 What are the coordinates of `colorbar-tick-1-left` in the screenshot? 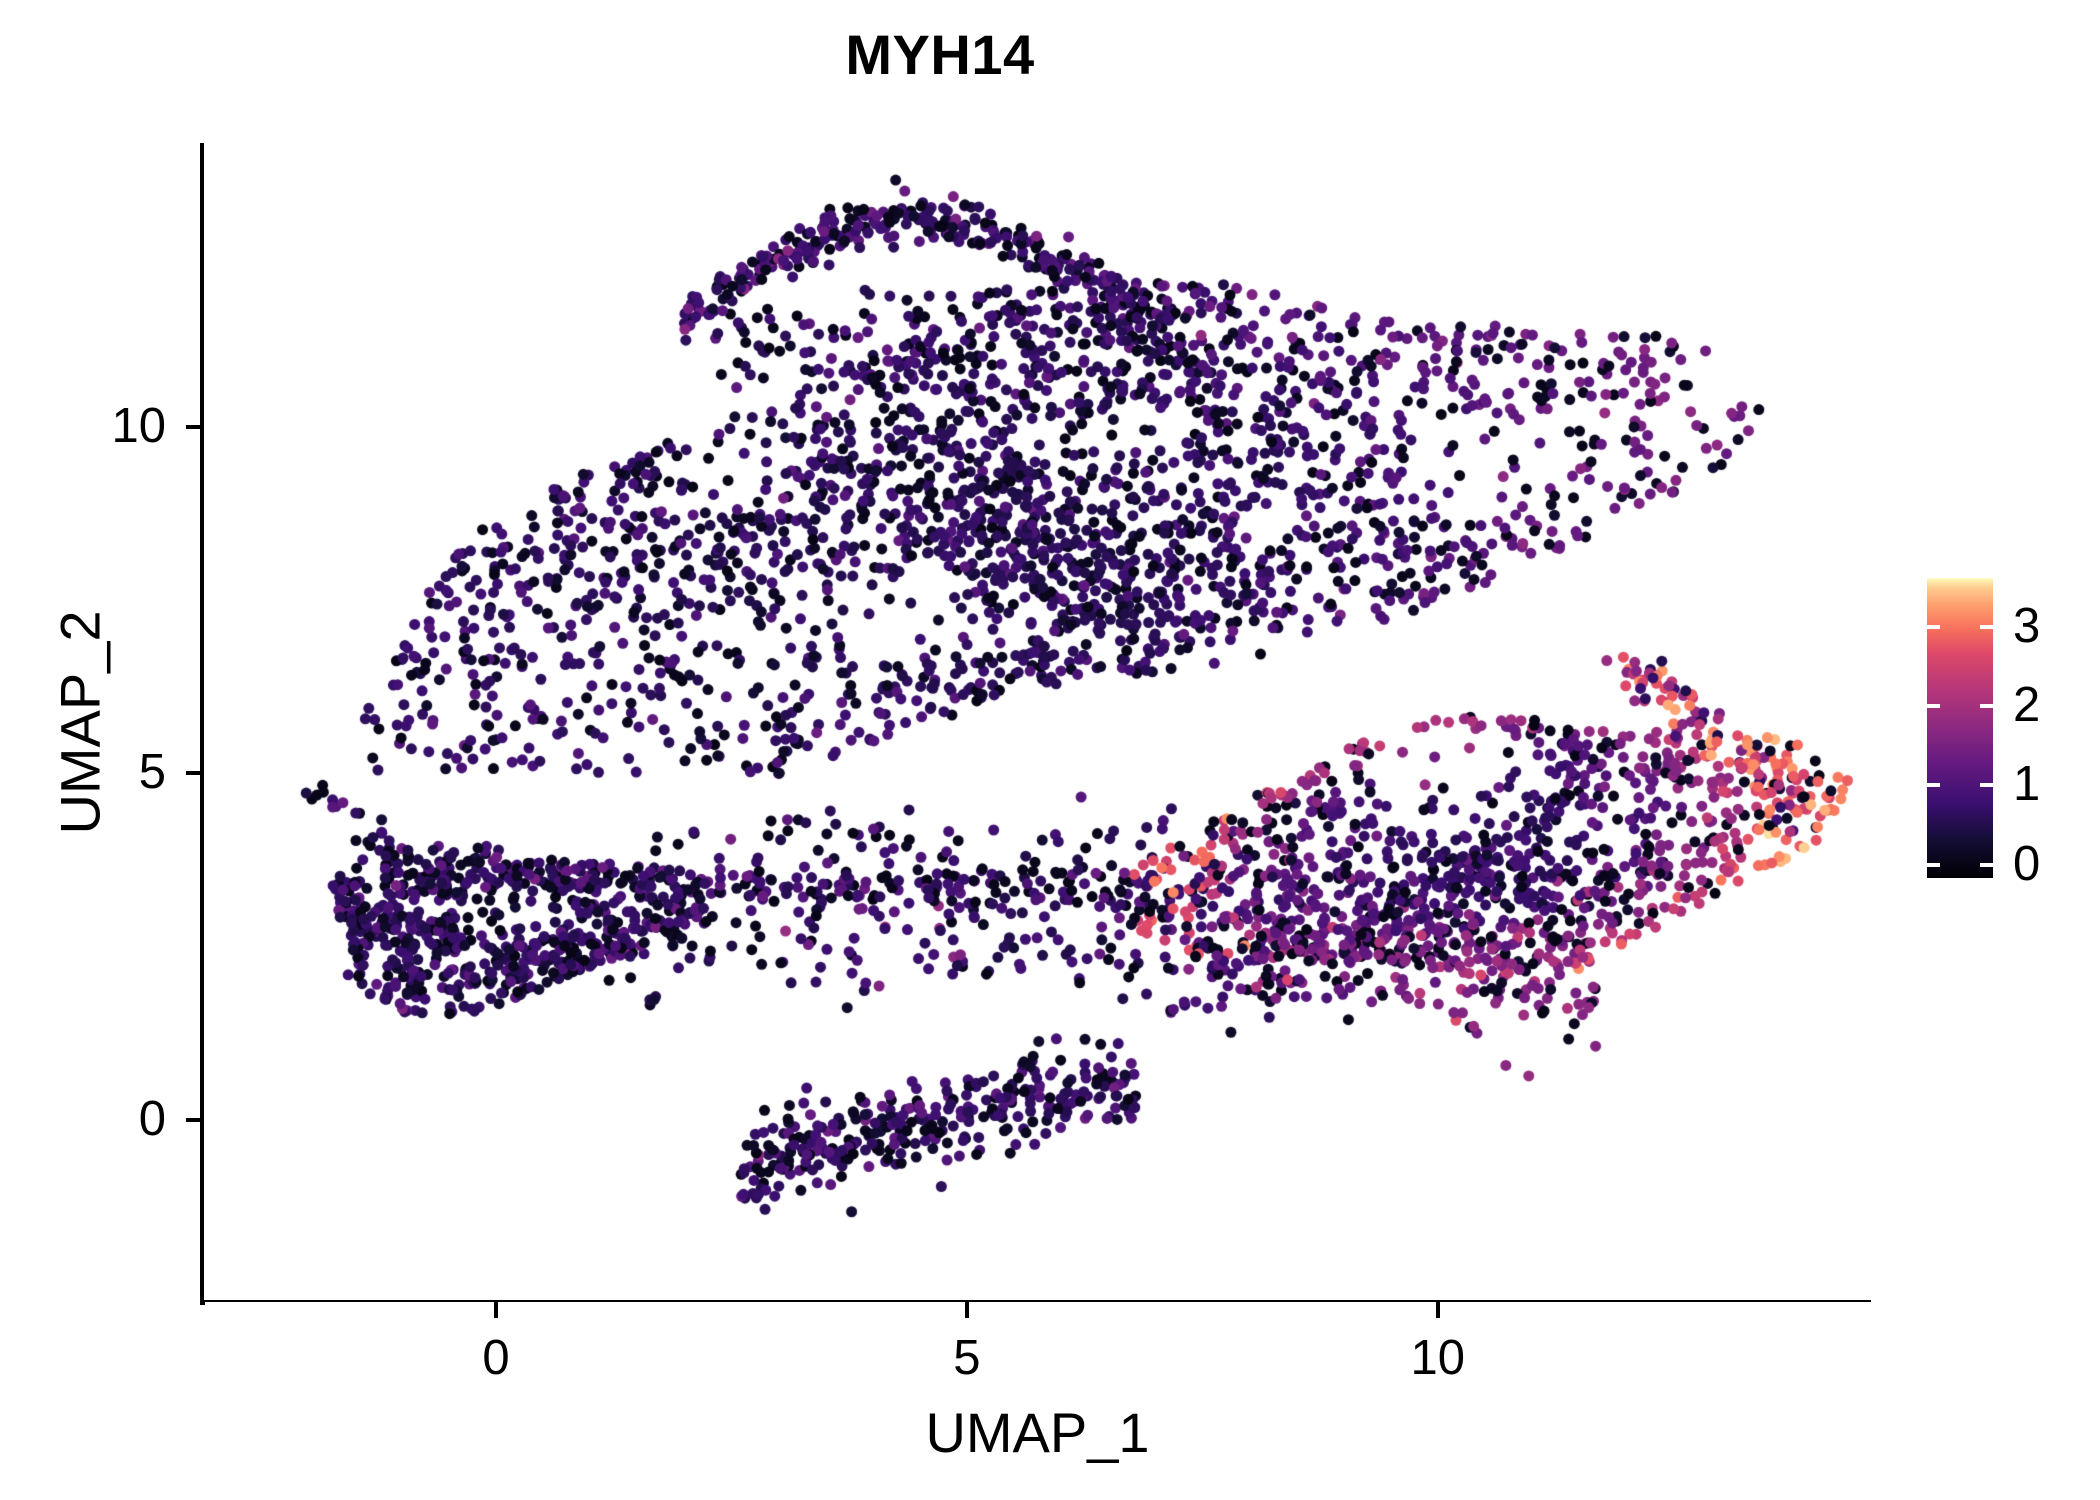 It's located at (1933, 785).